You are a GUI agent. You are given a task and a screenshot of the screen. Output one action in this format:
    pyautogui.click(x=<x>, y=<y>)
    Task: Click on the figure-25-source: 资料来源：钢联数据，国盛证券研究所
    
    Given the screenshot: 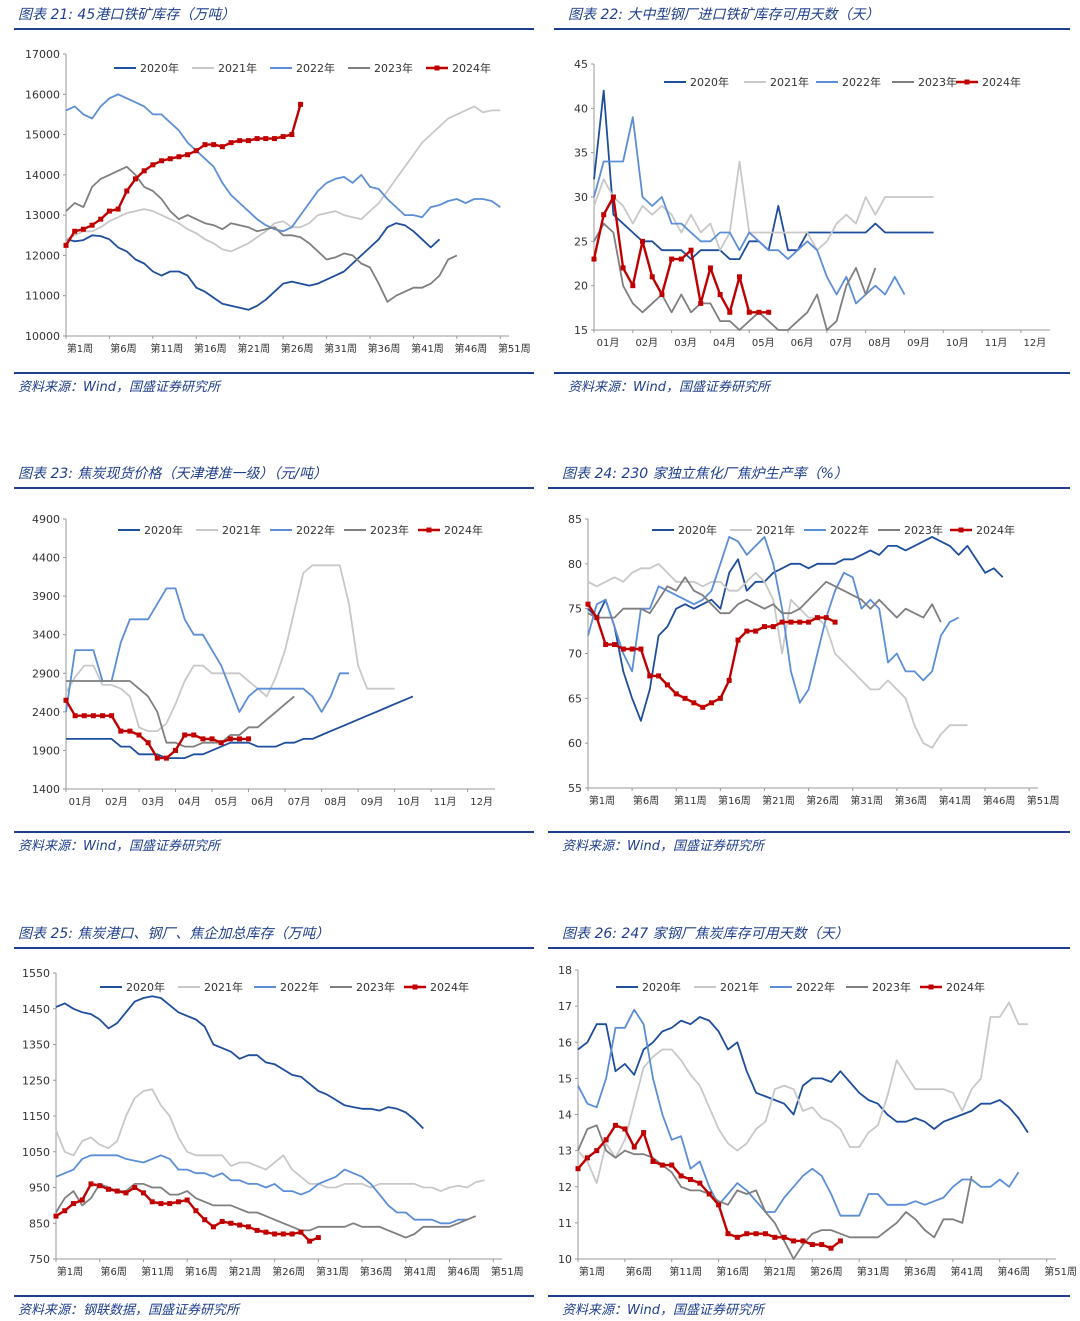 What is the action you would take?
    pyautogui.click(x=129, y=1310)
    